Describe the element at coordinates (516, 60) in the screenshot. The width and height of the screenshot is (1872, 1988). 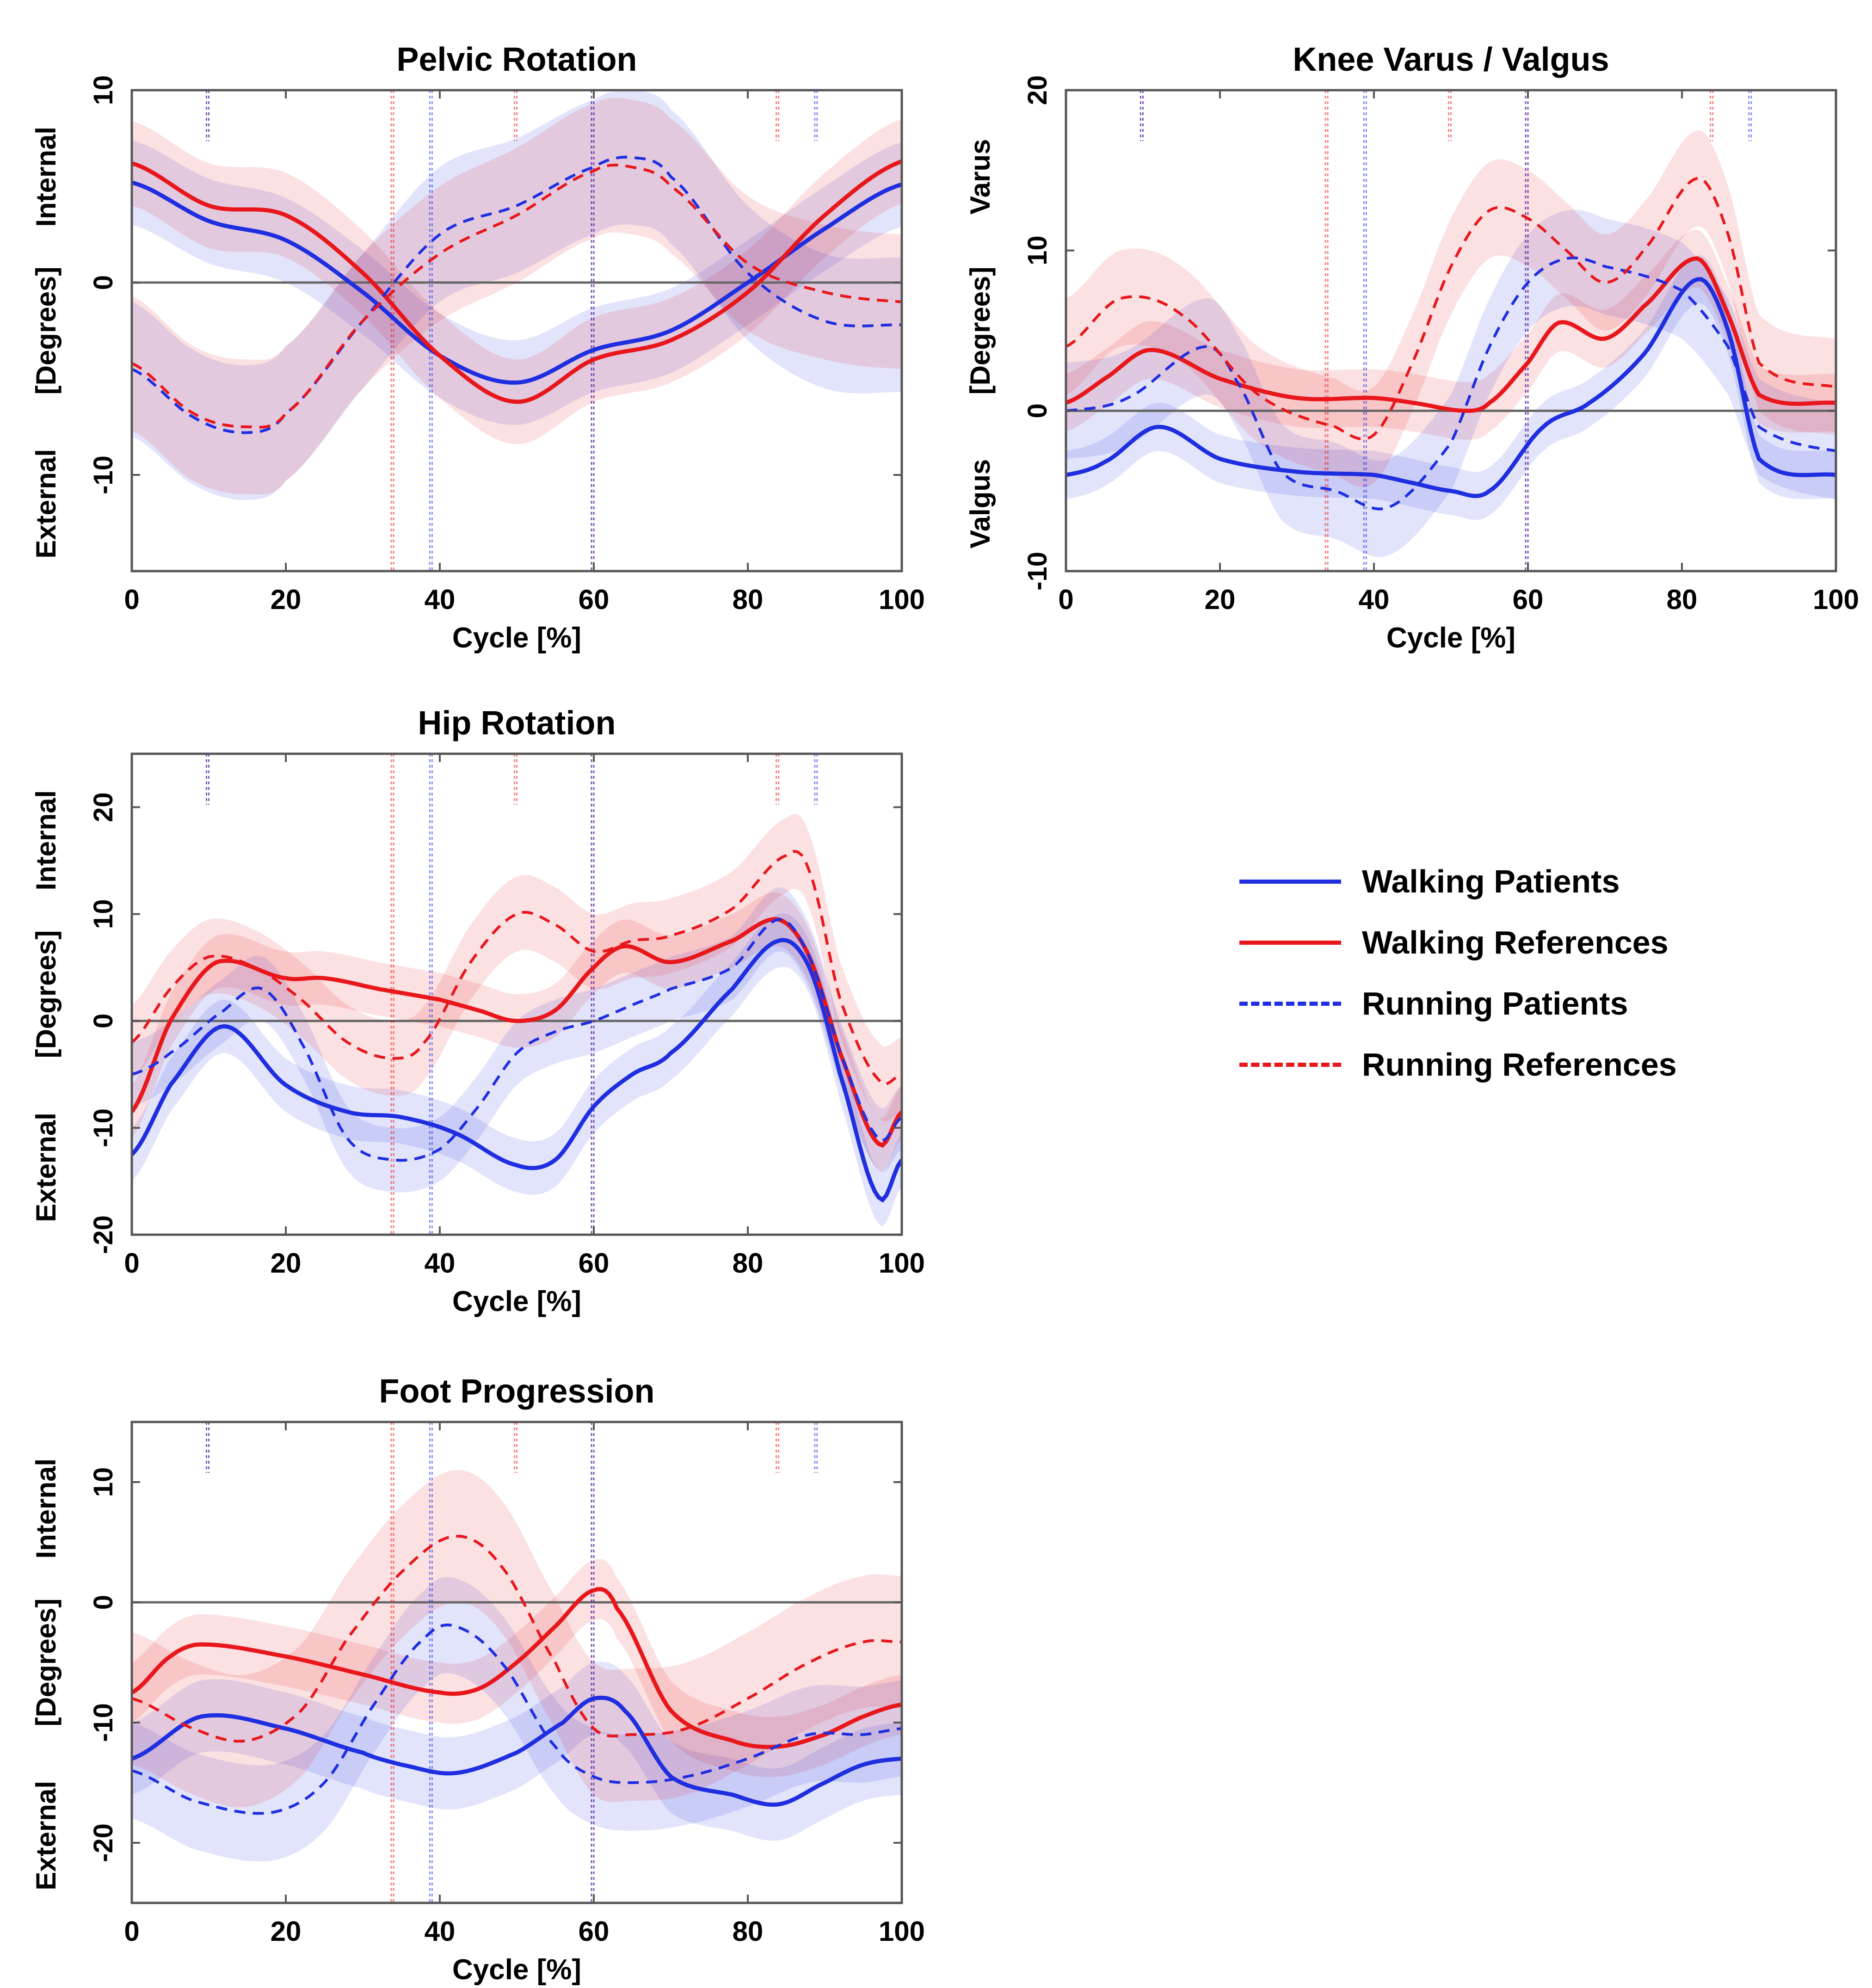
I see `chart-title: Pelvic Rotation` at that location.